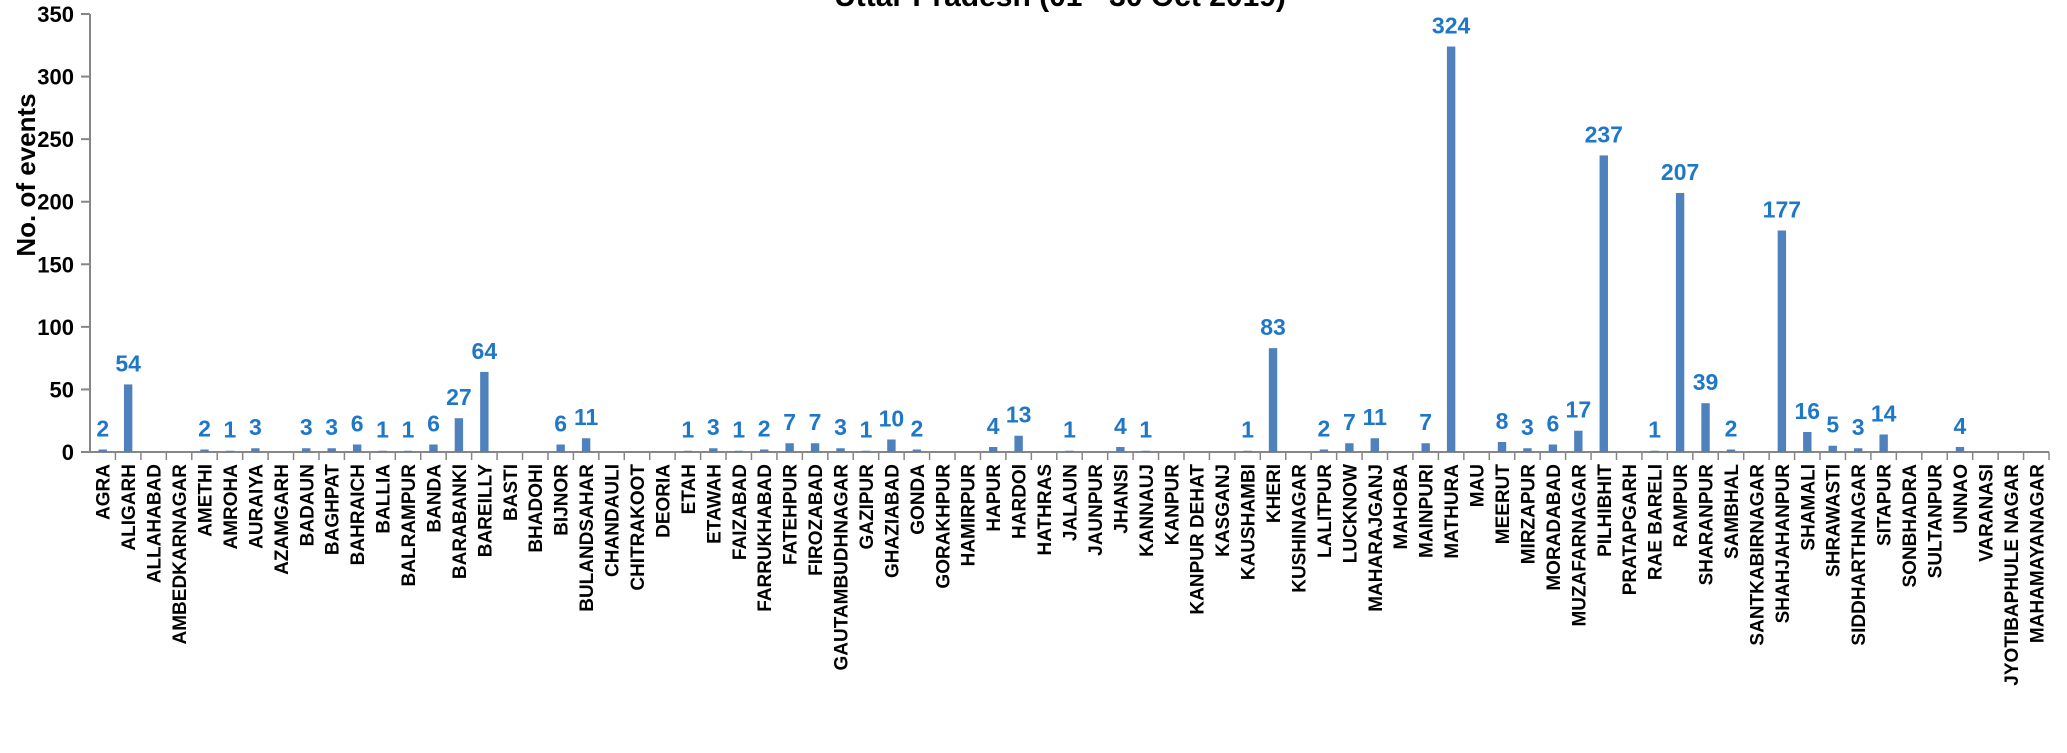  Describe the element at coordinates (638, 527) in the screenshot. I see `x-tick-label: CHITRAKOOT` at that location.